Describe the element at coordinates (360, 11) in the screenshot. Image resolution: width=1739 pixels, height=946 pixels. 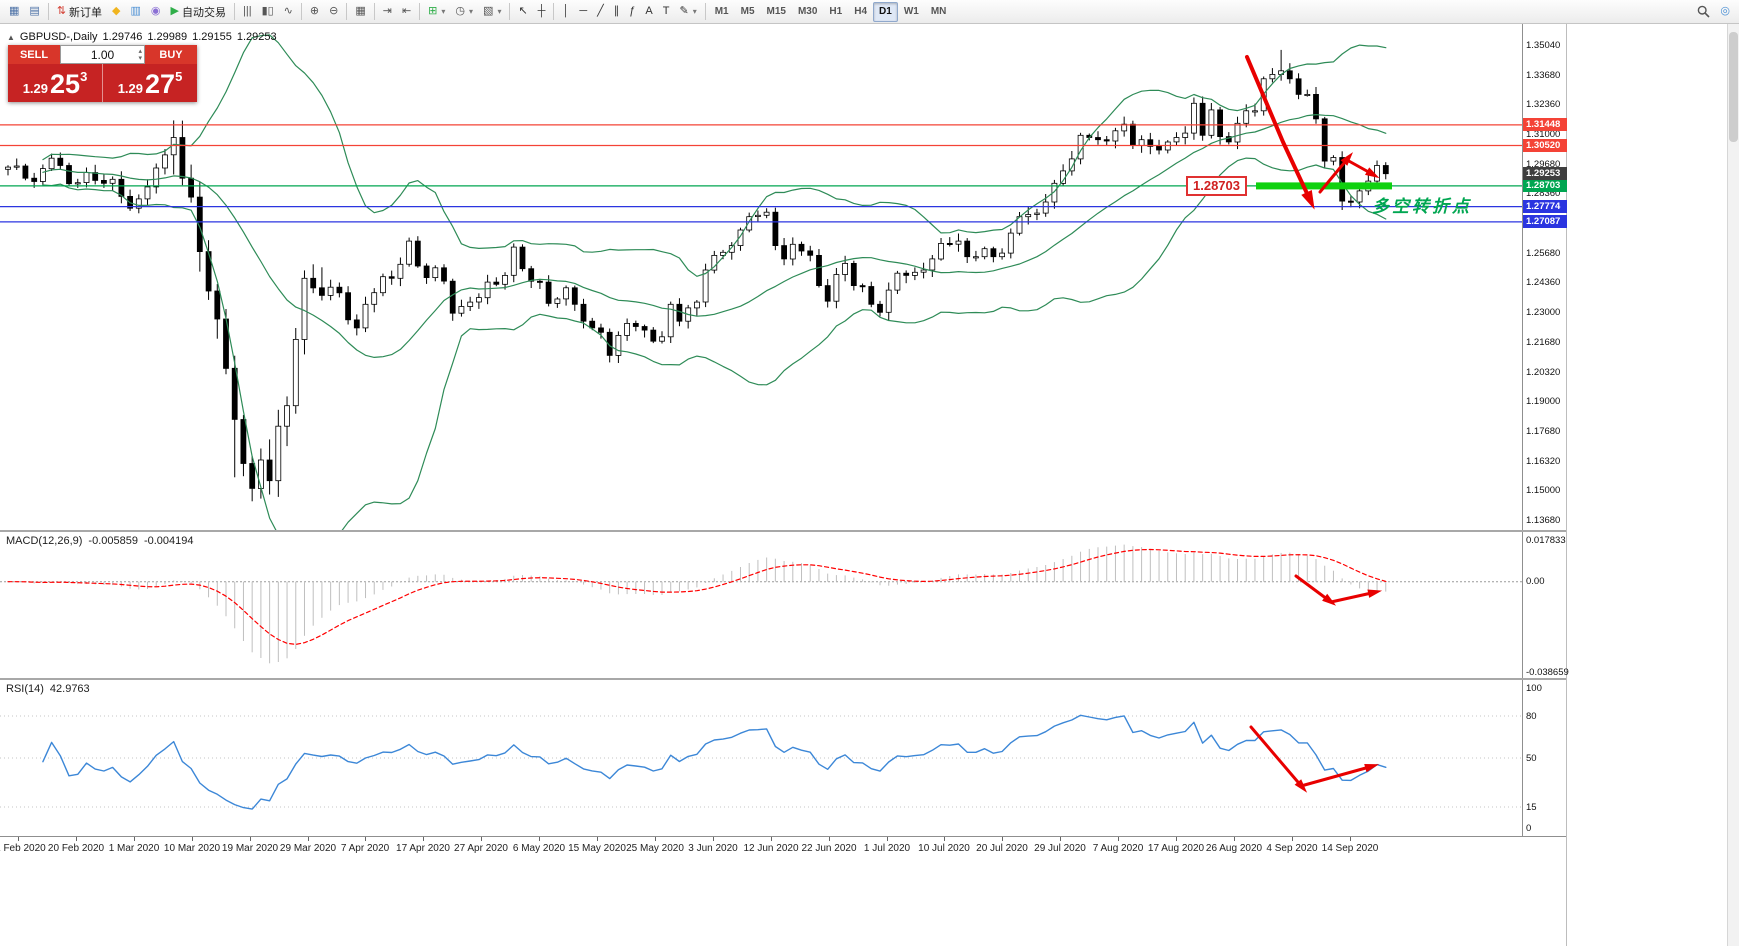
I see `tile-windows-icon: ▦` at that location.